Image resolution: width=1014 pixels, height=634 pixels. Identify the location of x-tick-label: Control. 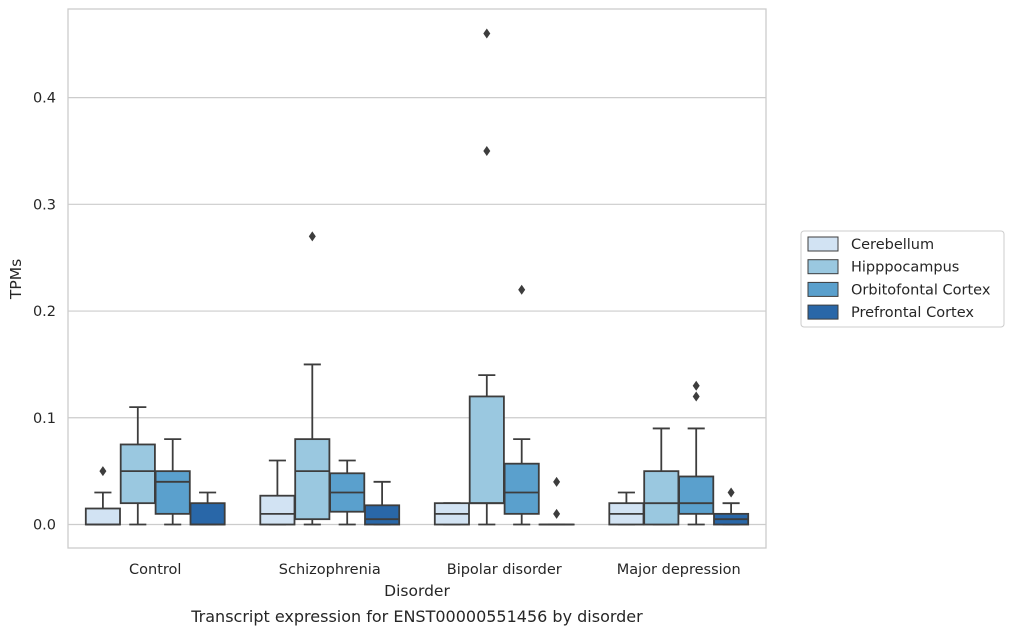
(155, 570).